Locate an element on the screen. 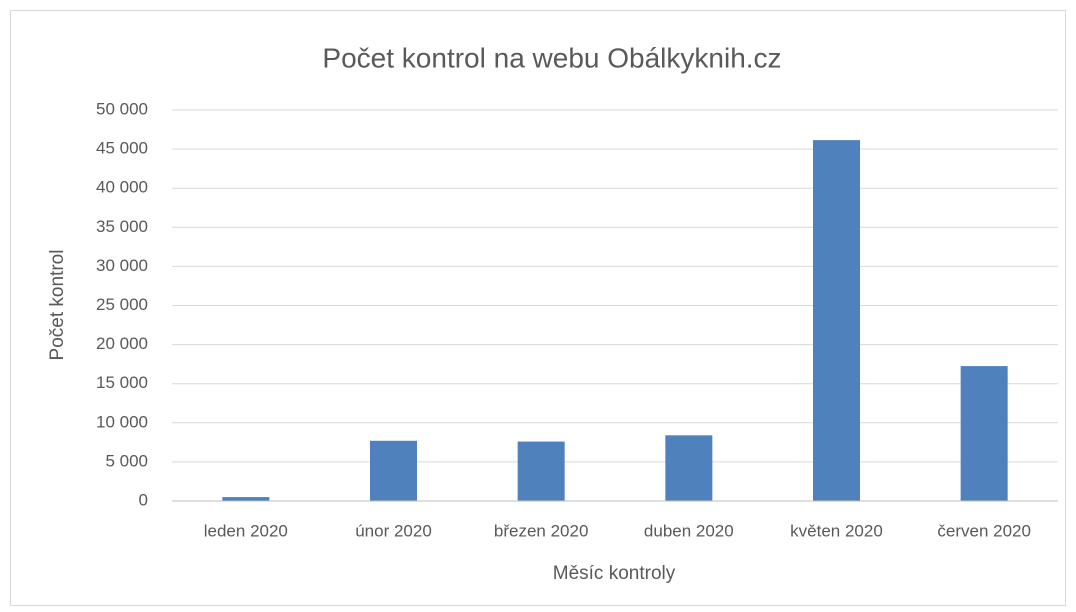 The width and height of the screenshot is (1076, 612). x-axis-label: Měsíc kontroly is located at coordinates (614, 573).